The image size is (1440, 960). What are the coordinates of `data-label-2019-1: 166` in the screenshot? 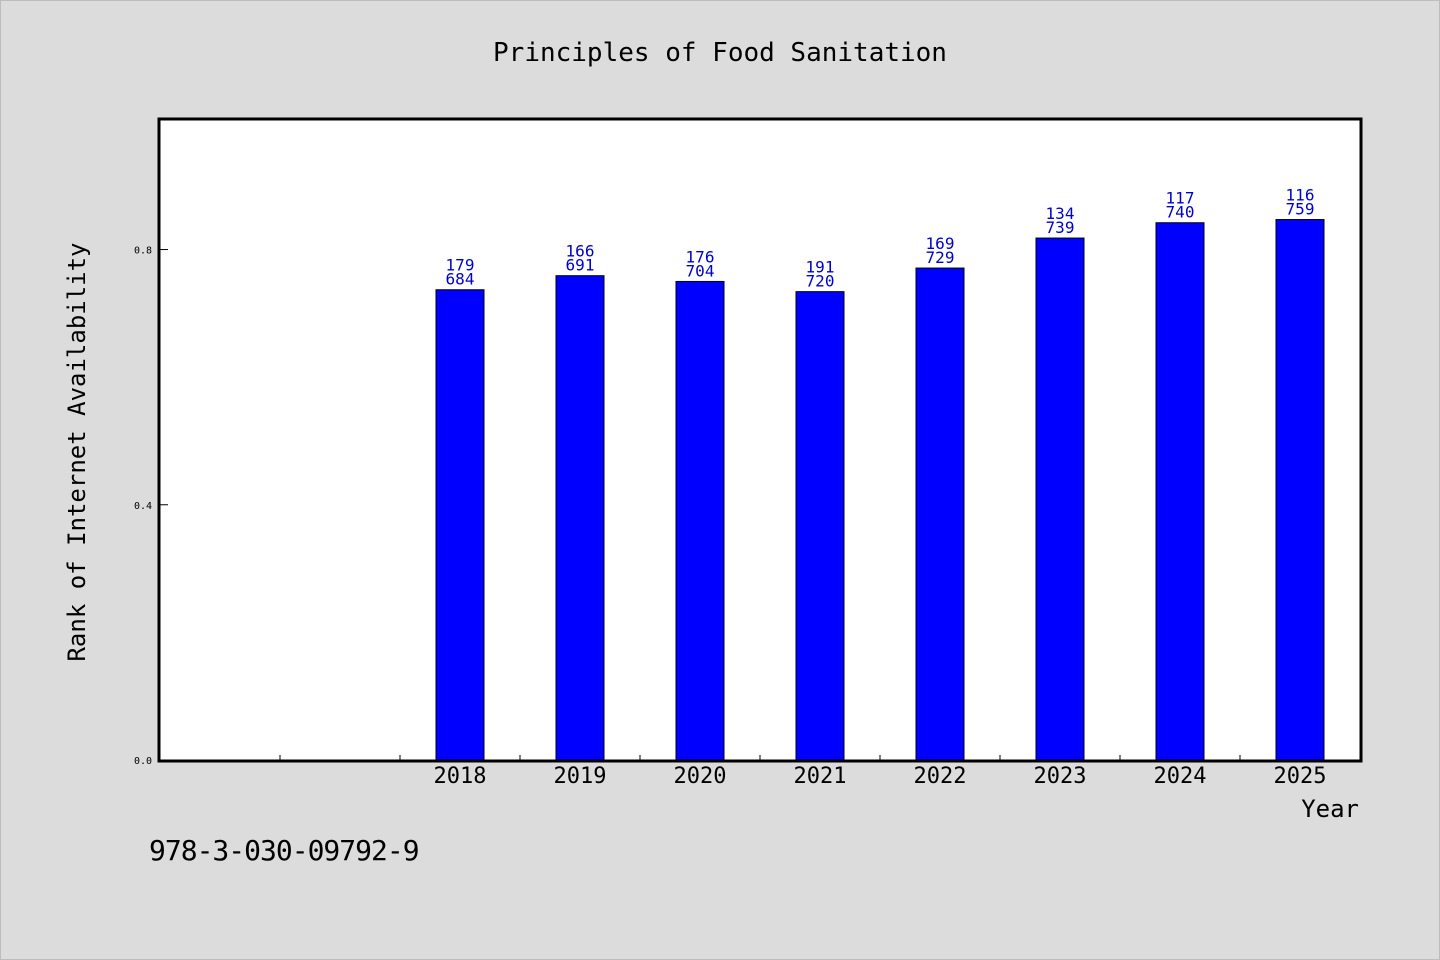 It's located at (580, 251).